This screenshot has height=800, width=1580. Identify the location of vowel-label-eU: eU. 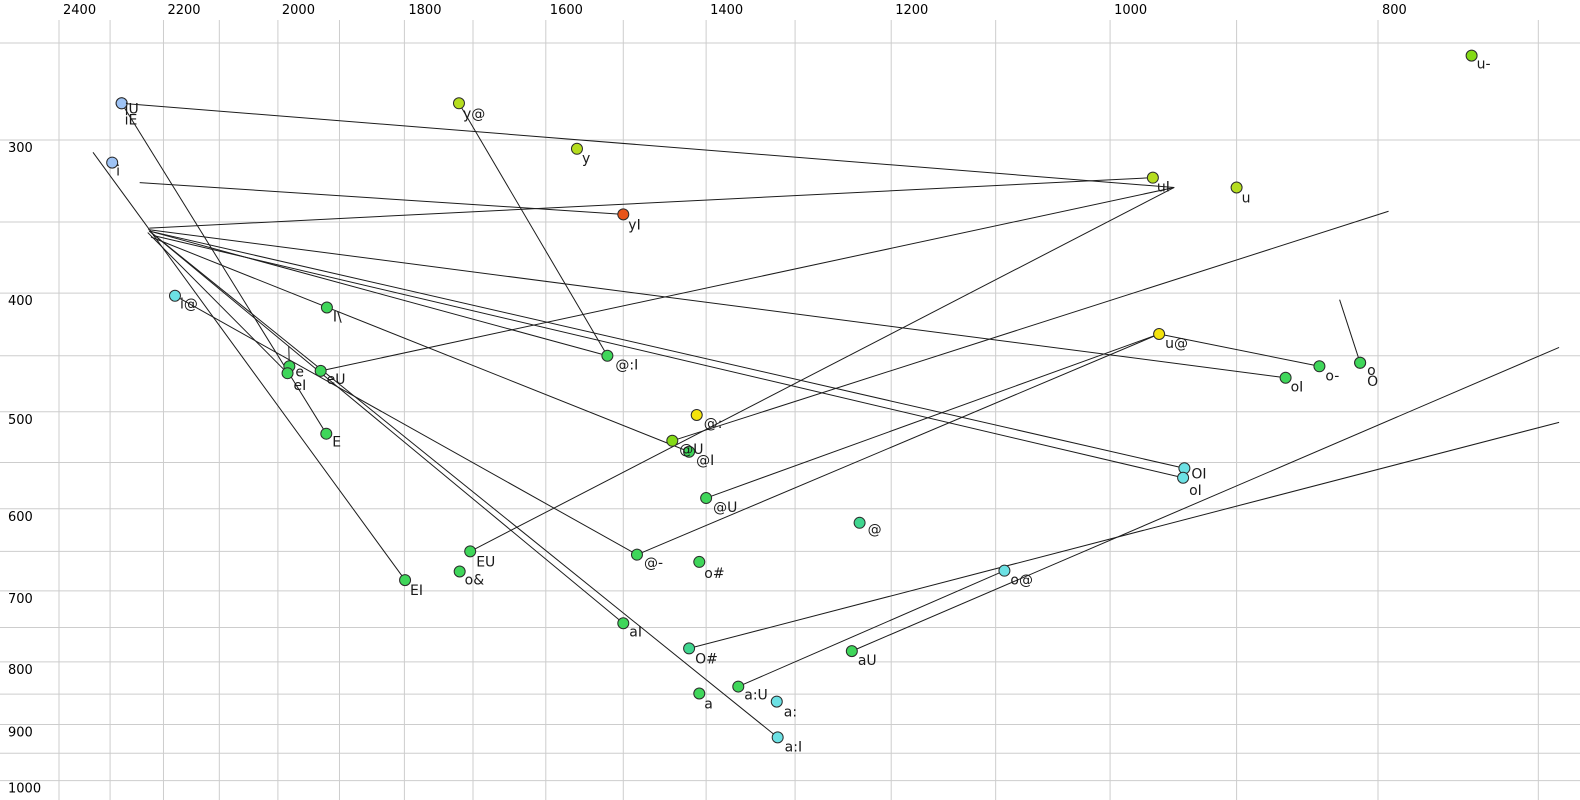
(336, 380).